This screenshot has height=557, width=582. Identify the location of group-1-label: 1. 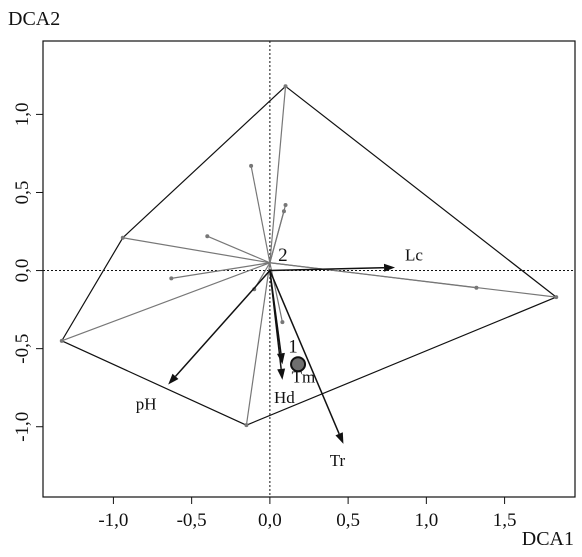
(293, 346).